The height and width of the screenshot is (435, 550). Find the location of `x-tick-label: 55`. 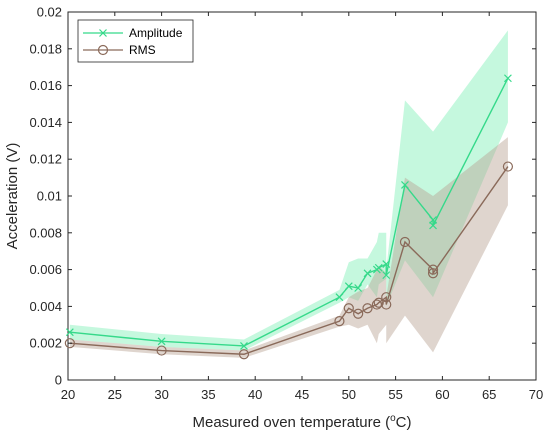

x-tick-label: 55 is located at coordinates (395, 394).